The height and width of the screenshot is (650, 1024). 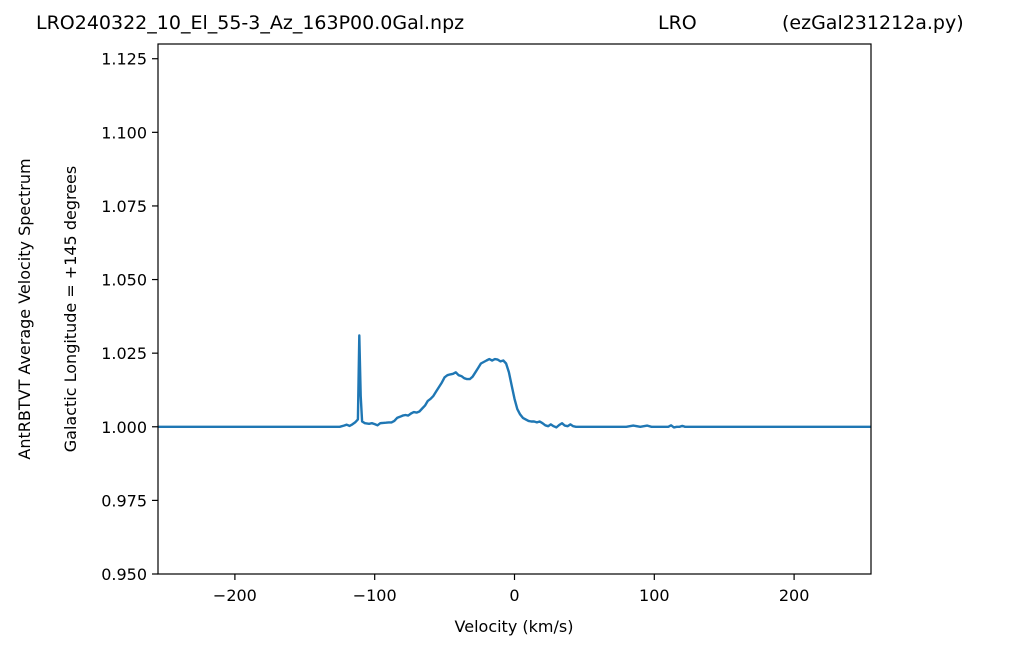 What do you see at coordinates (654, 595) in the screenshot?
I see `x-tick-label: 100` at bounding box center [654, 595].